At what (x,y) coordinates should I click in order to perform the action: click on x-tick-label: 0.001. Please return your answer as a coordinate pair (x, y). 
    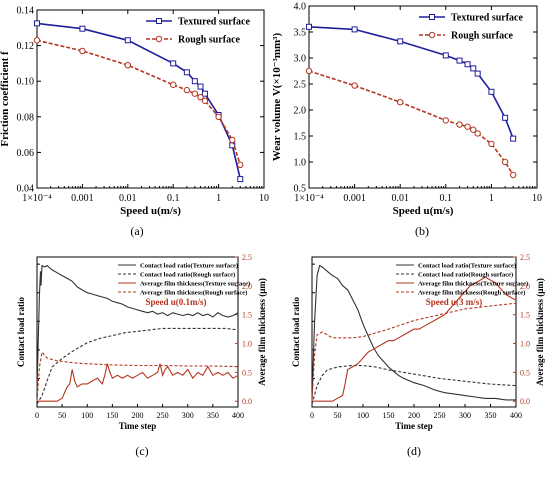
    Looking at the image, I should click on (354, 198).